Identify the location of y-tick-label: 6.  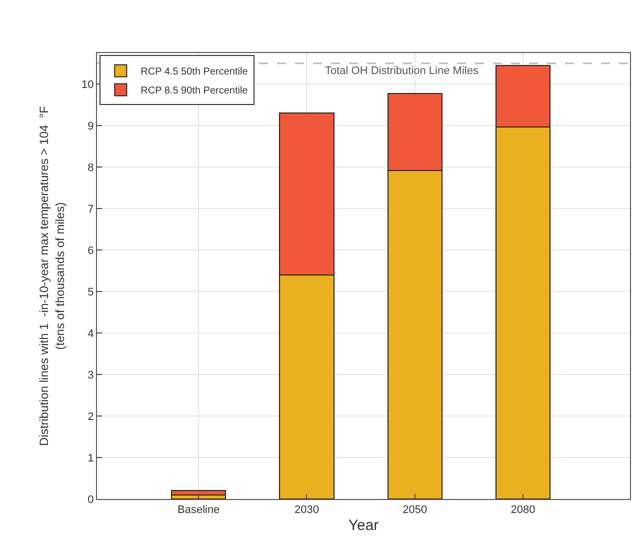
(91, 250).